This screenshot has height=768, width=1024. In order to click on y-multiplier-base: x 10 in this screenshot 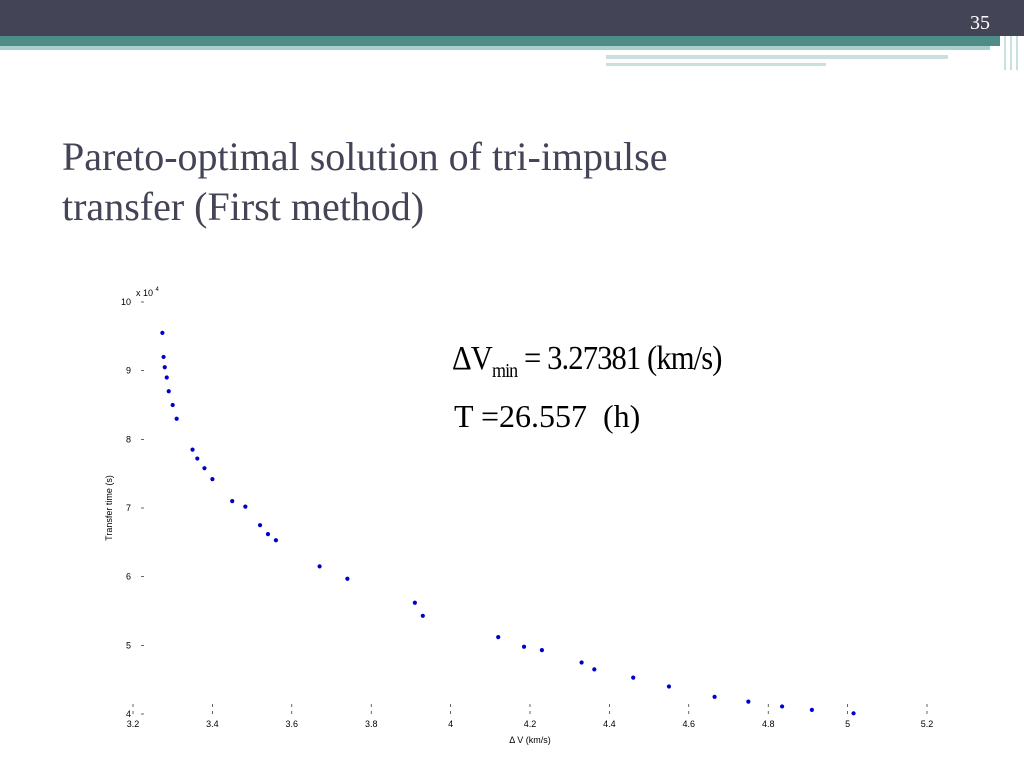, I will do `click(144, 293)`.